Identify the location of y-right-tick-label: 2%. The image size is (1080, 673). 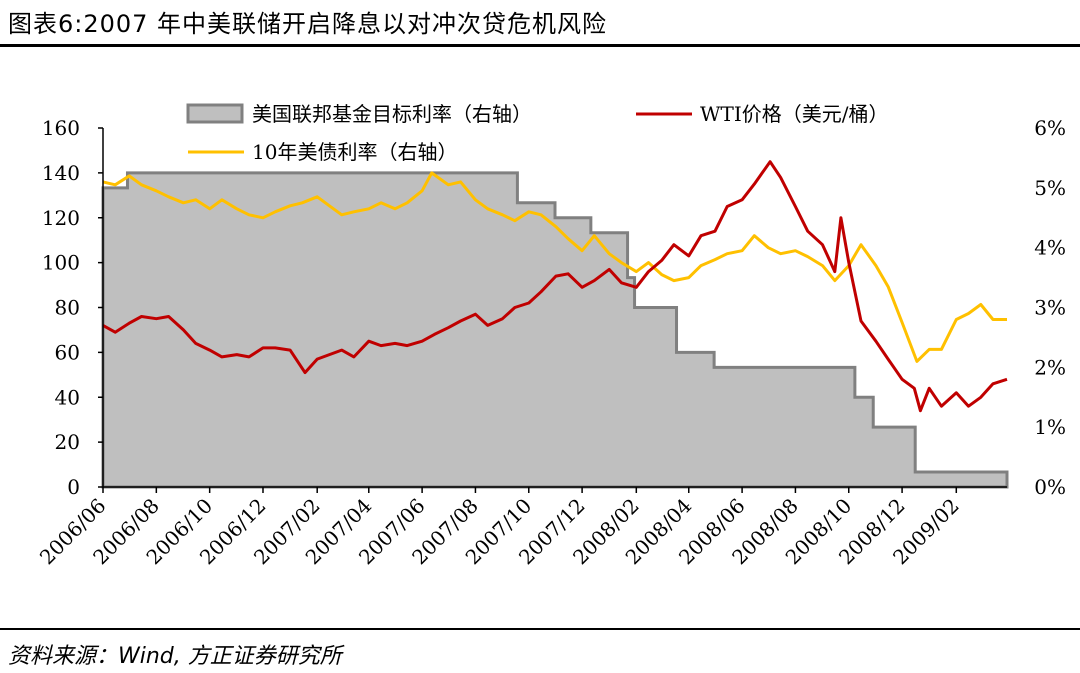
(1050, 367).